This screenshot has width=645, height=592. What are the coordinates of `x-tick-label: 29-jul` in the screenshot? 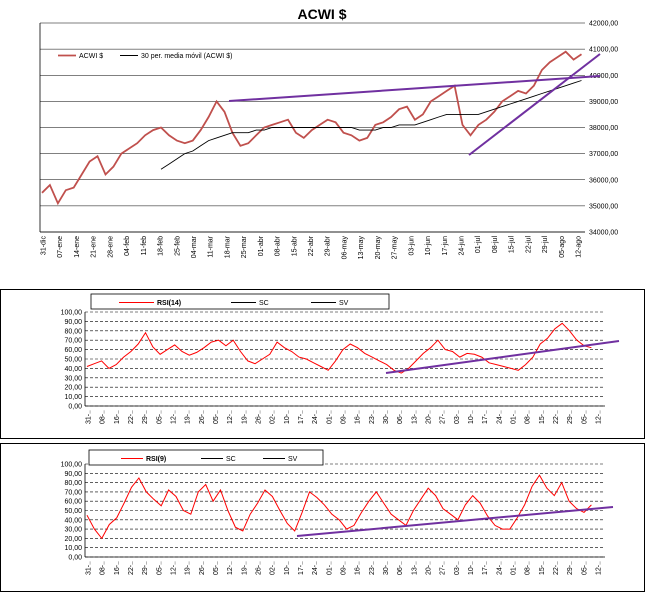 It's located at (545, 245).